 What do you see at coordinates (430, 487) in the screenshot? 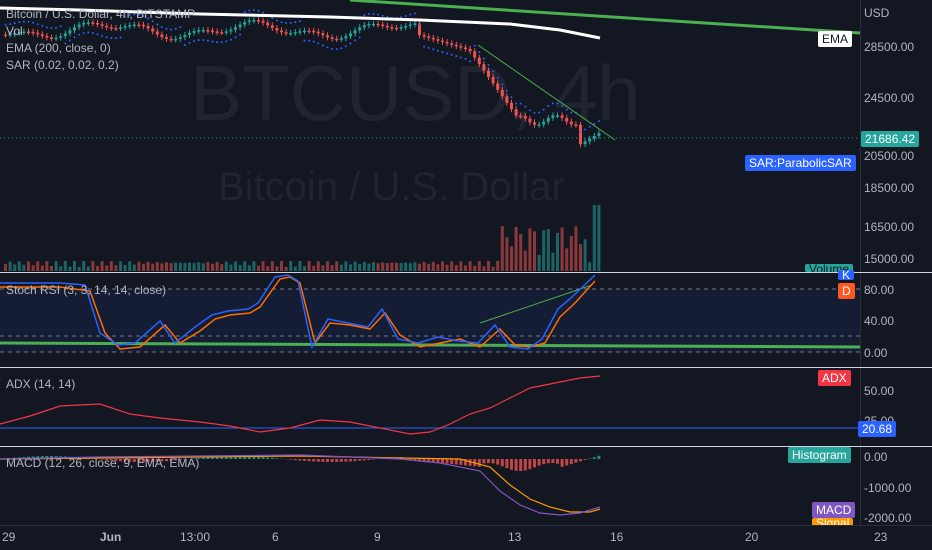
I see `macd-chart` at bounding box center [430, 487].